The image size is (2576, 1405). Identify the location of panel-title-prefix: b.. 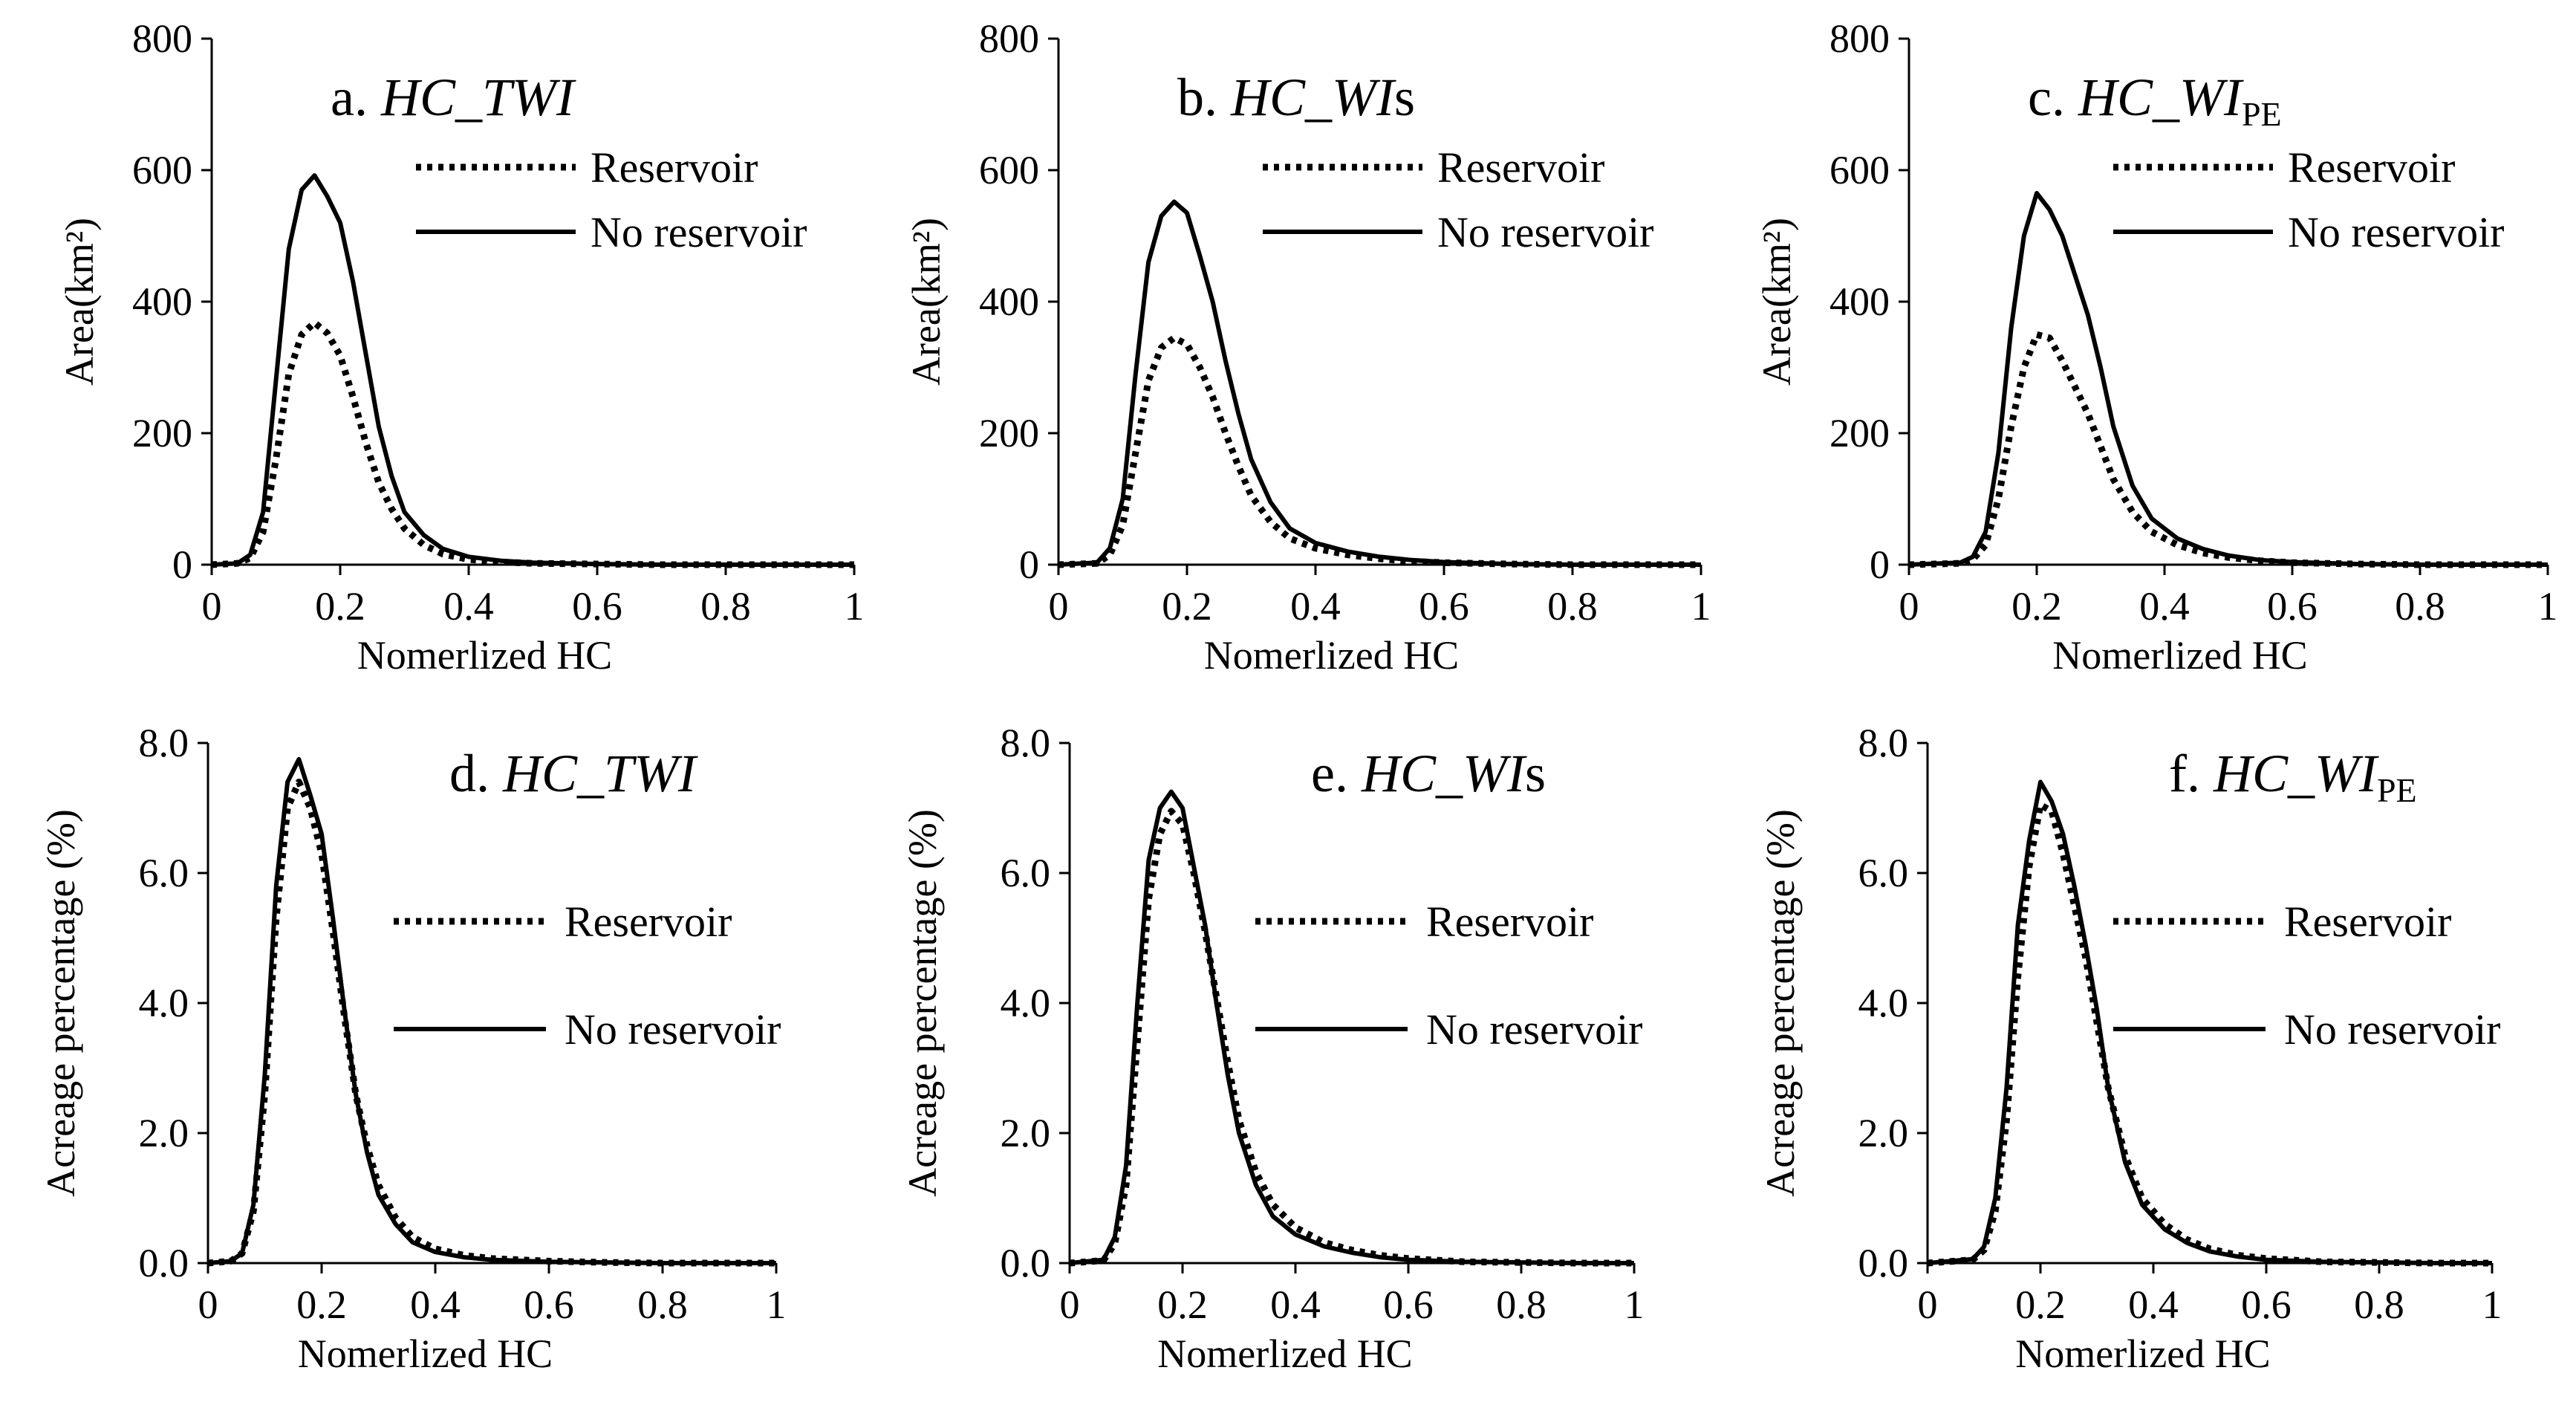
(1204, 98).